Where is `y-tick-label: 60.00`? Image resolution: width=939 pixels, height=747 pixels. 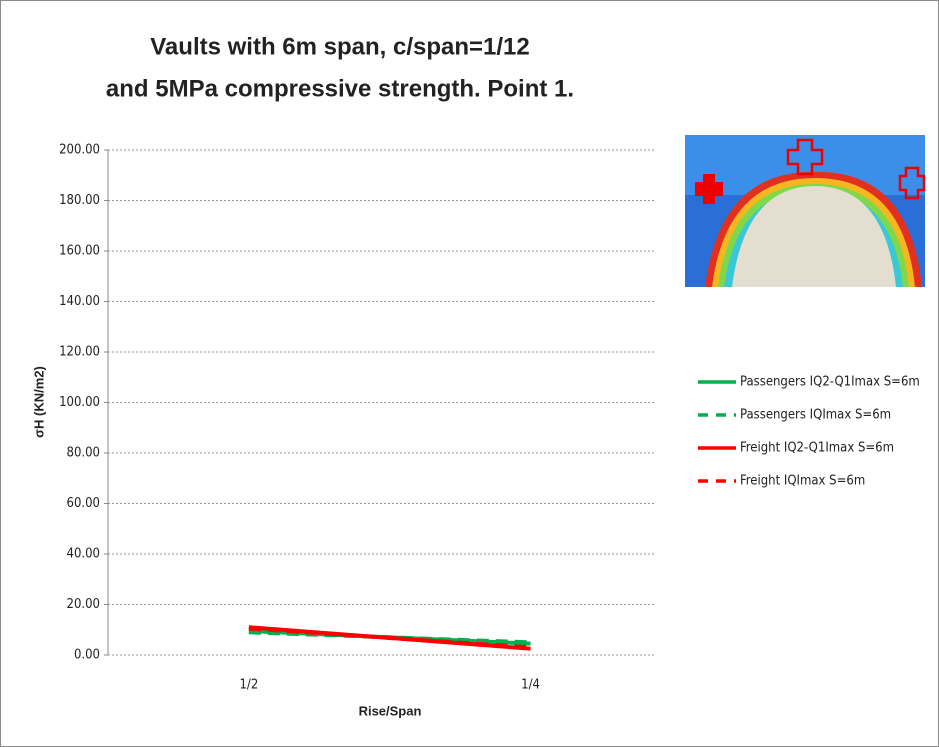
y-tick-label: 60.00 is located at coordinates (83, 503).